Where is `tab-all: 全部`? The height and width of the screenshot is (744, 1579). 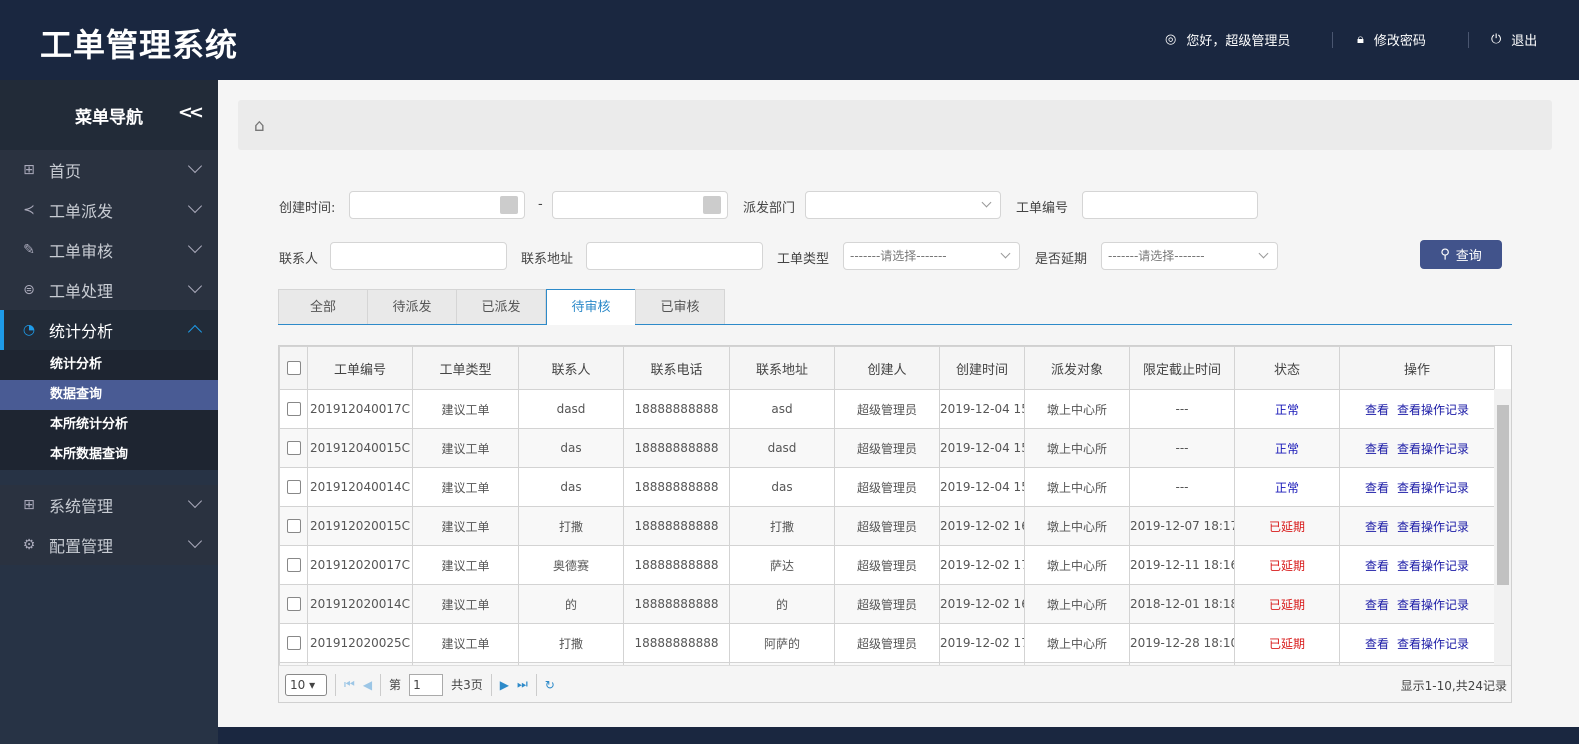
tab-all: 全部 is located at coordinates (323, 306).